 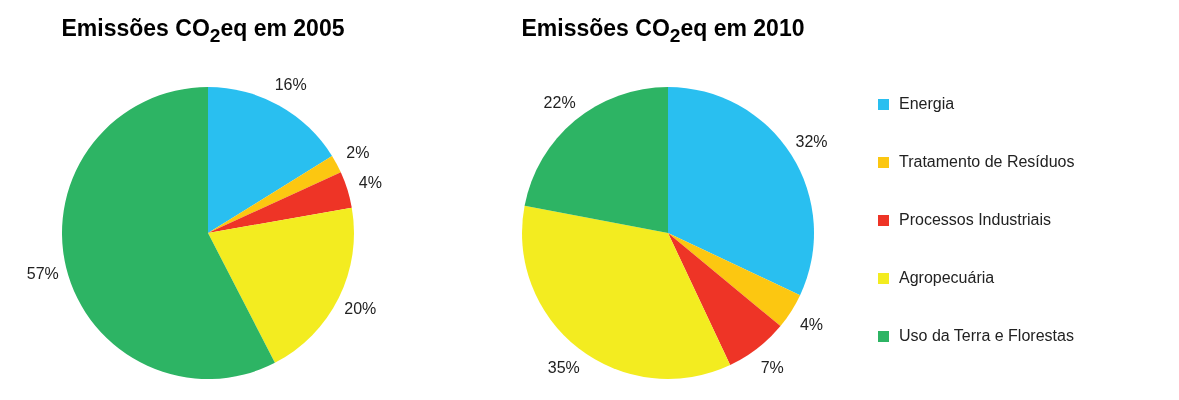 I want to click on data-label: 22%, so click(x=559, y=102).